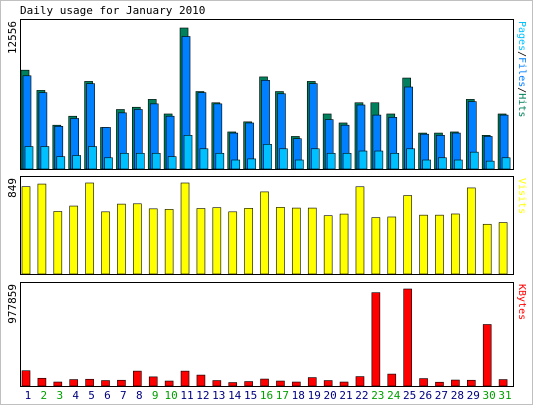 Image resolution: width=533 pixels, height=405 pixels. What do you see at coordinates (441, 395) in the screenshot?
I see `day-label: 27` at bounding box center [441, 395].